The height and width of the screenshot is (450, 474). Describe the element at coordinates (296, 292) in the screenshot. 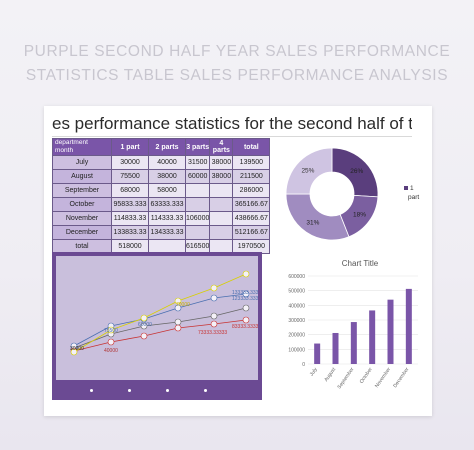

I see `y-tick-label: 500000` at that location.